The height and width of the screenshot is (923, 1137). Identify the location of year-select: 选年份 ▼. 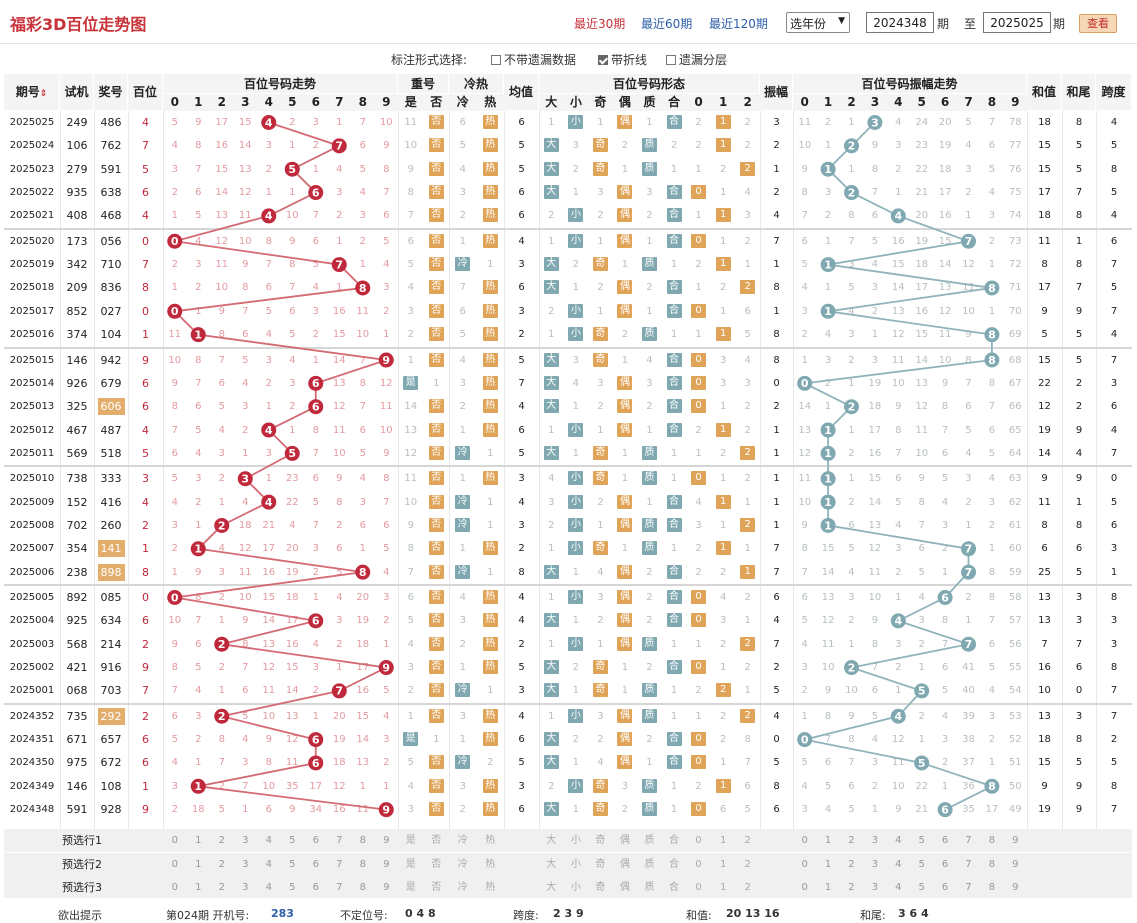
(818, 22).